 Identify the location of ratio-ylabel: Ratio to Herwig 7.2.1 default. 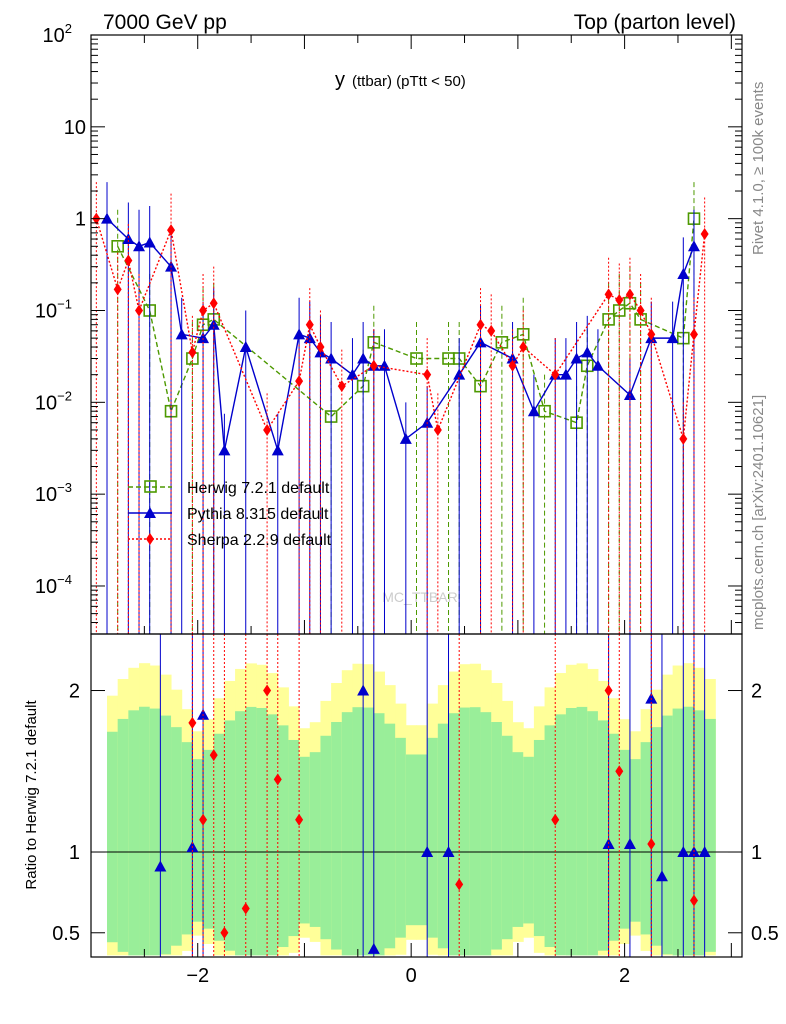
(31, 795).